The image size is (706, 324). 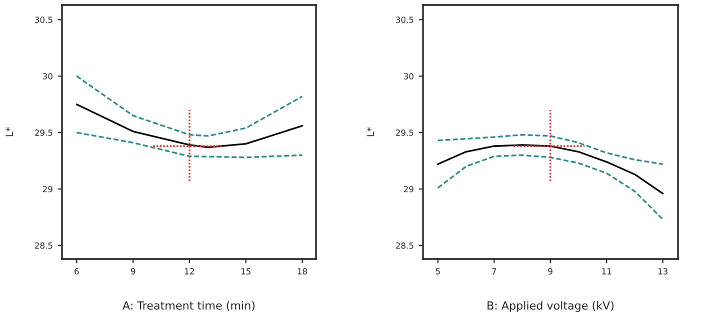 I want to click on x-tick-label: 11, so click(x=607, y=271).